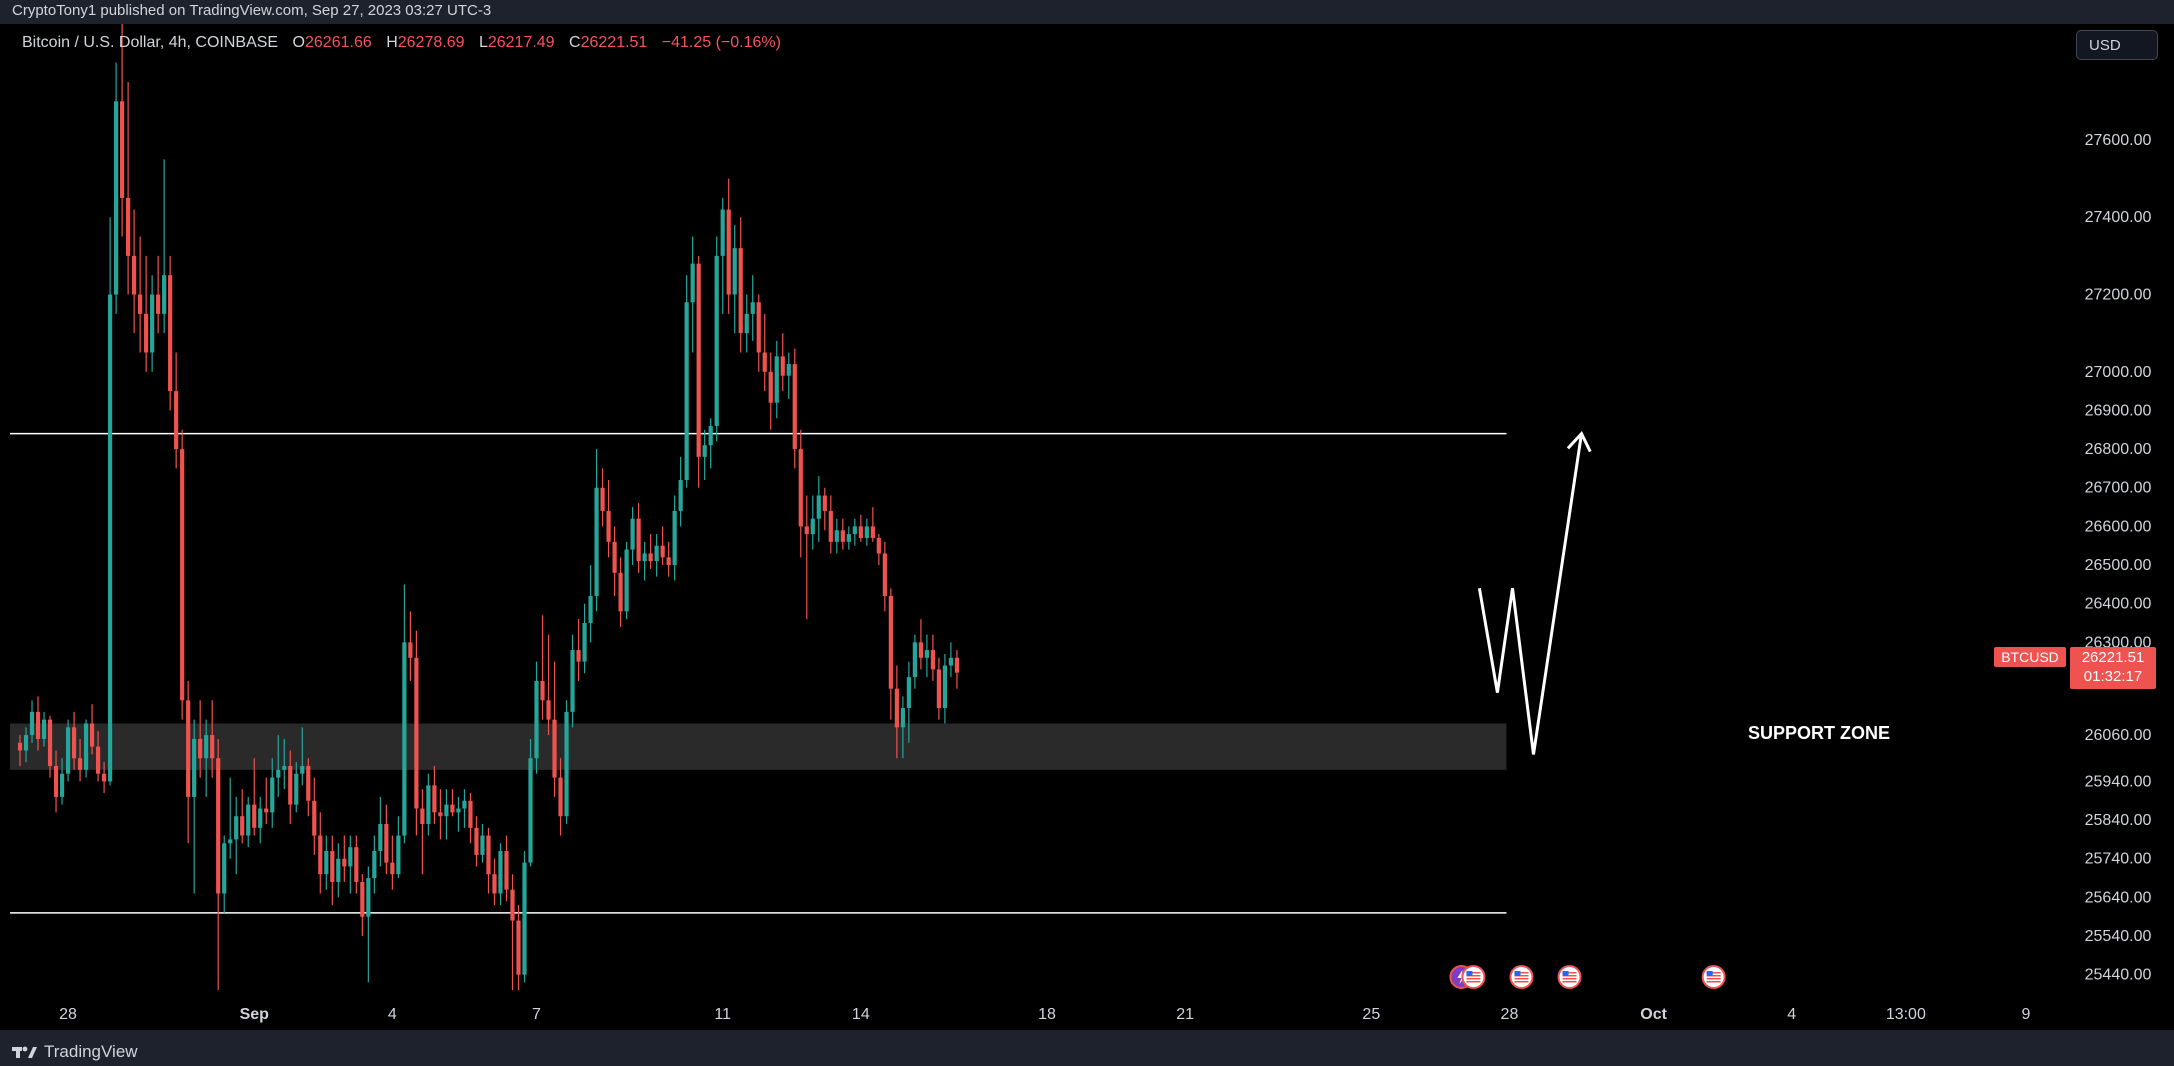 This screenshot has width=2174, height=1066. What do you see at coordinates (2118, 449) in the screenshot?
I see `price-tick-label: 26800.00` at bounding box center [2118, 449].